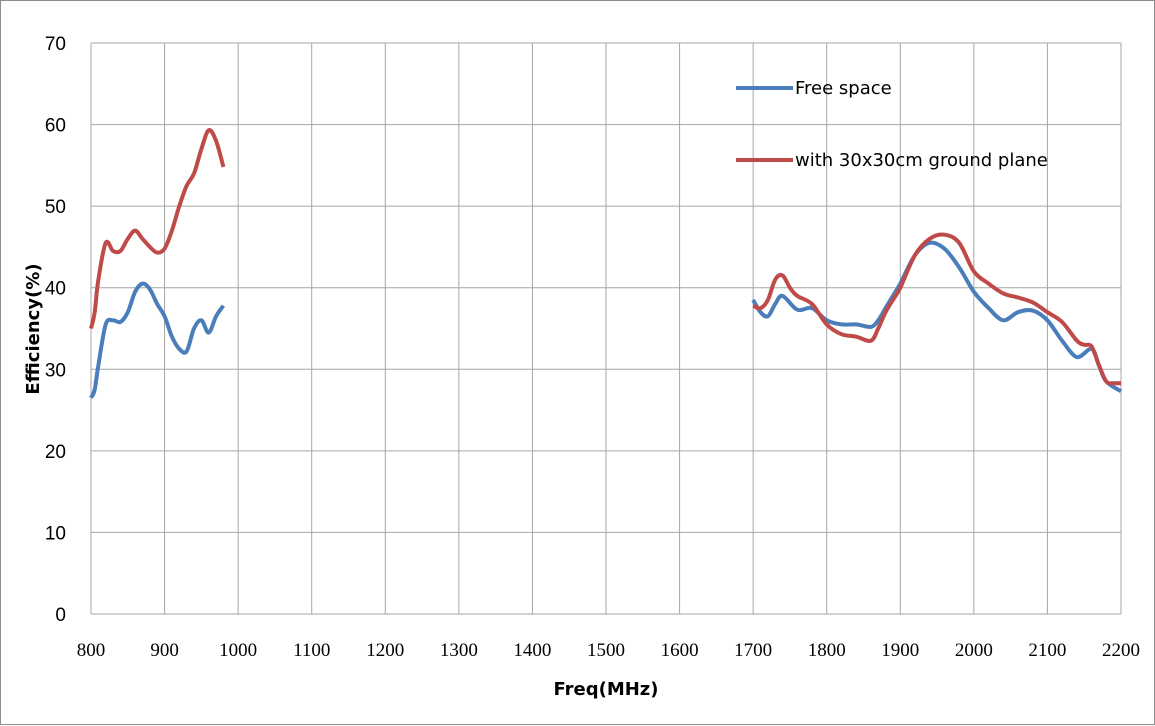 This screenshot has width=1155, height=726. Describe the element at coordinates (238, 650) in the screenshot. I see `x-tick-1000: 1000` at that location.